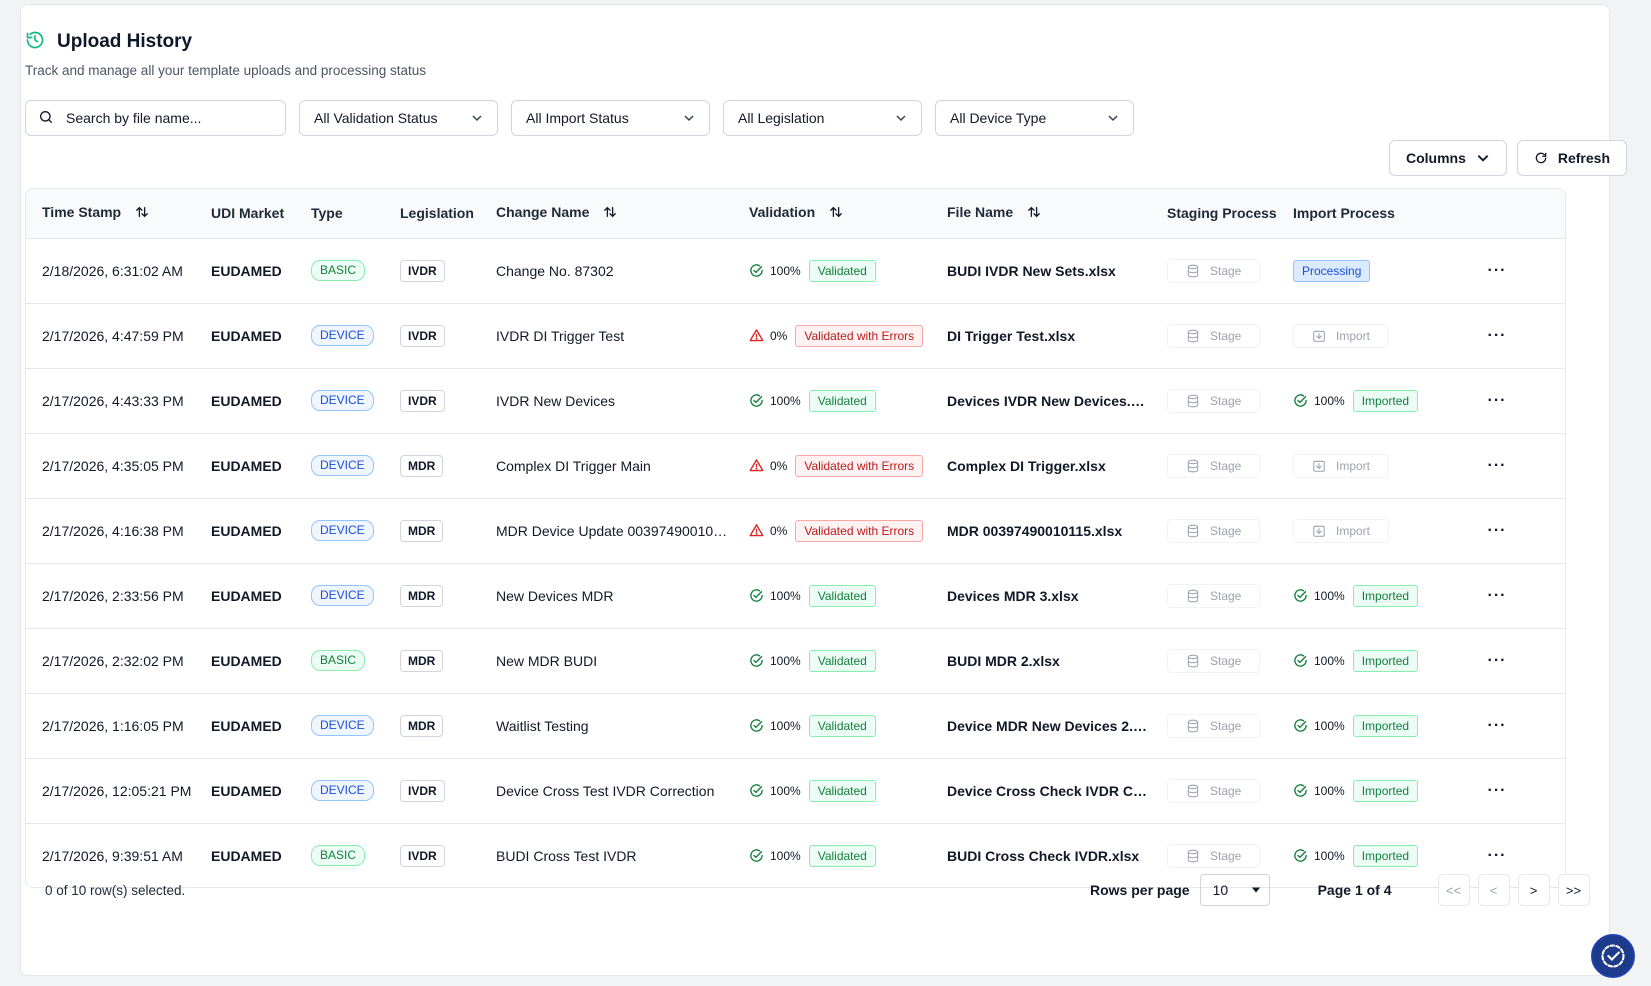  I want to click on staging-cell: Stage, so click(1214, 855).